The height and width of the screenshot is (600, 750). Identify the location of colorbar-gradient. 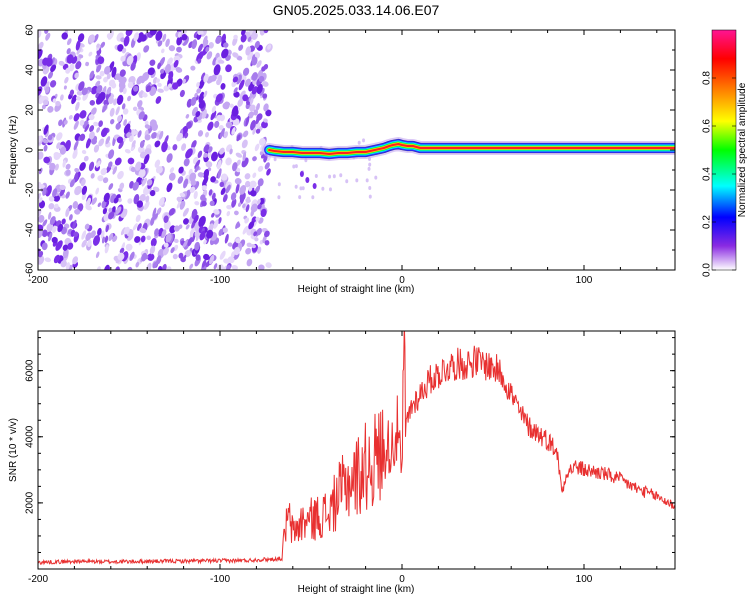
(724, 150).